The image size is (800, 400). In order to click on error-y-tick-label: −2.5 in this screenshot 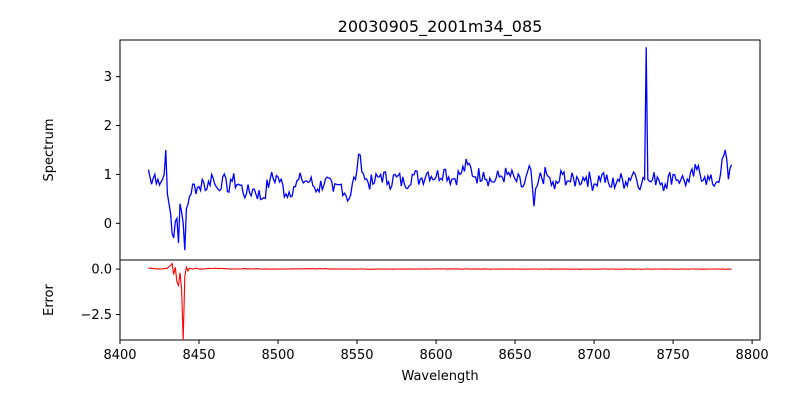, I will do `click(96, 315)`.